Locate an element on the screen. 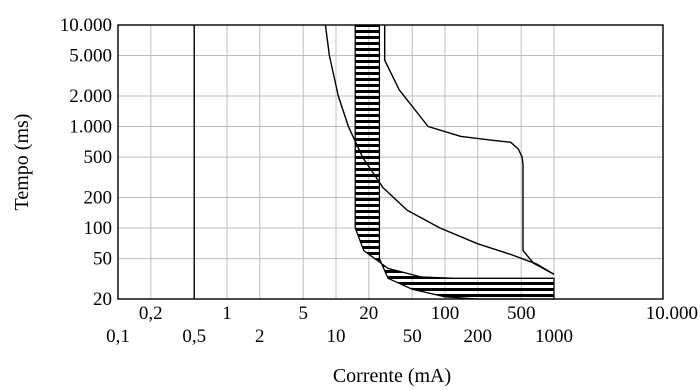 Image resolution: width=700 pixels, height=390 pixels. x-tick-label-bottom: 1000 is located at coordinates (554, 336).